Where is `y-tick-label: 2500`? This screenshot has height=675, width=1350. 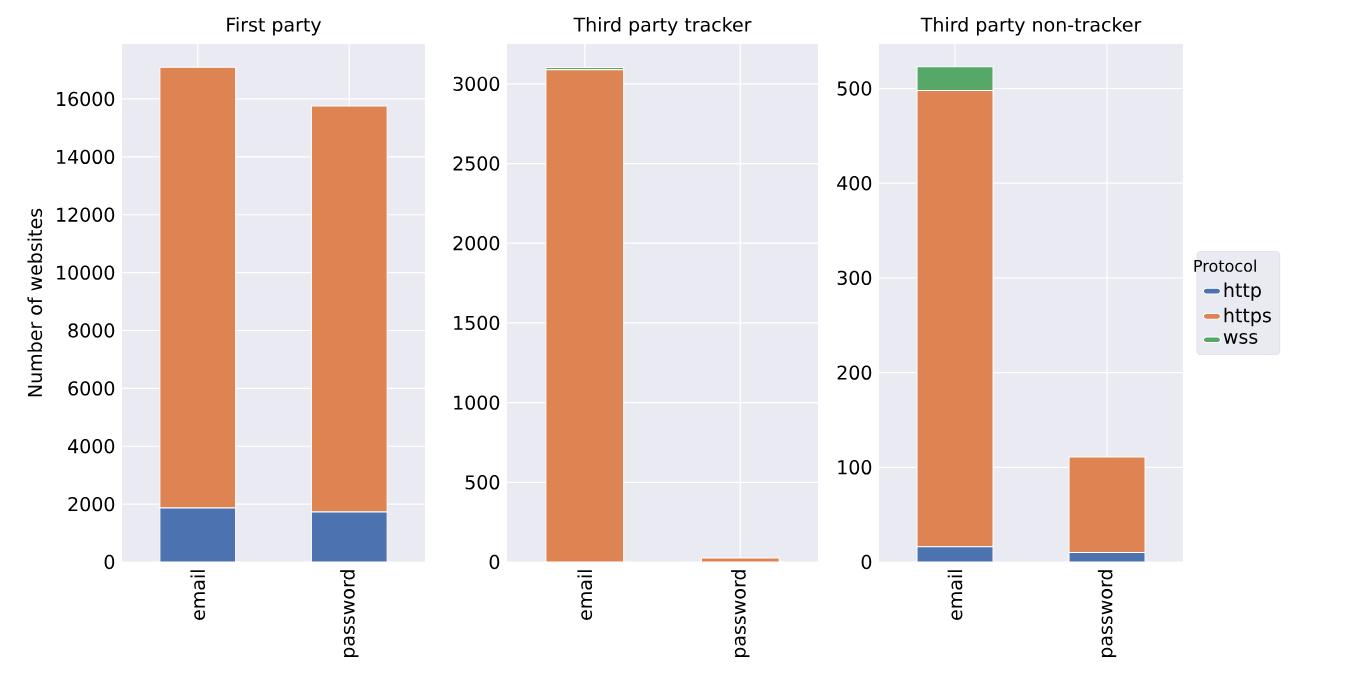
y-tick-label: 2500 is located at coordinates (476, 163).